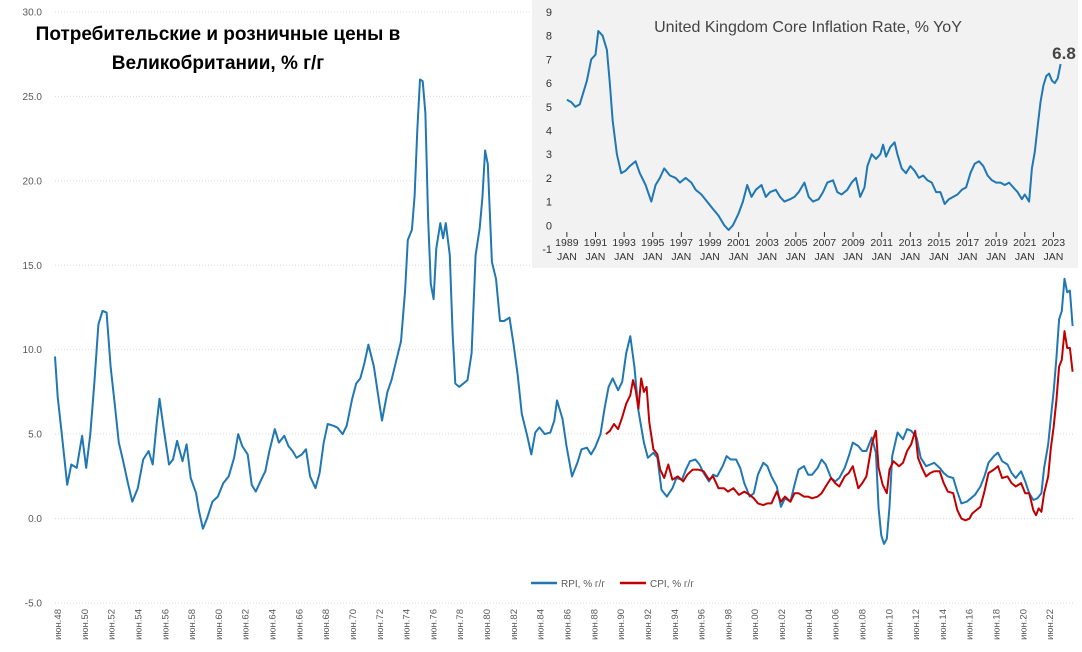 This screenshot has height=652, width=1082. I want to click on inset-series, so click(814, 130).